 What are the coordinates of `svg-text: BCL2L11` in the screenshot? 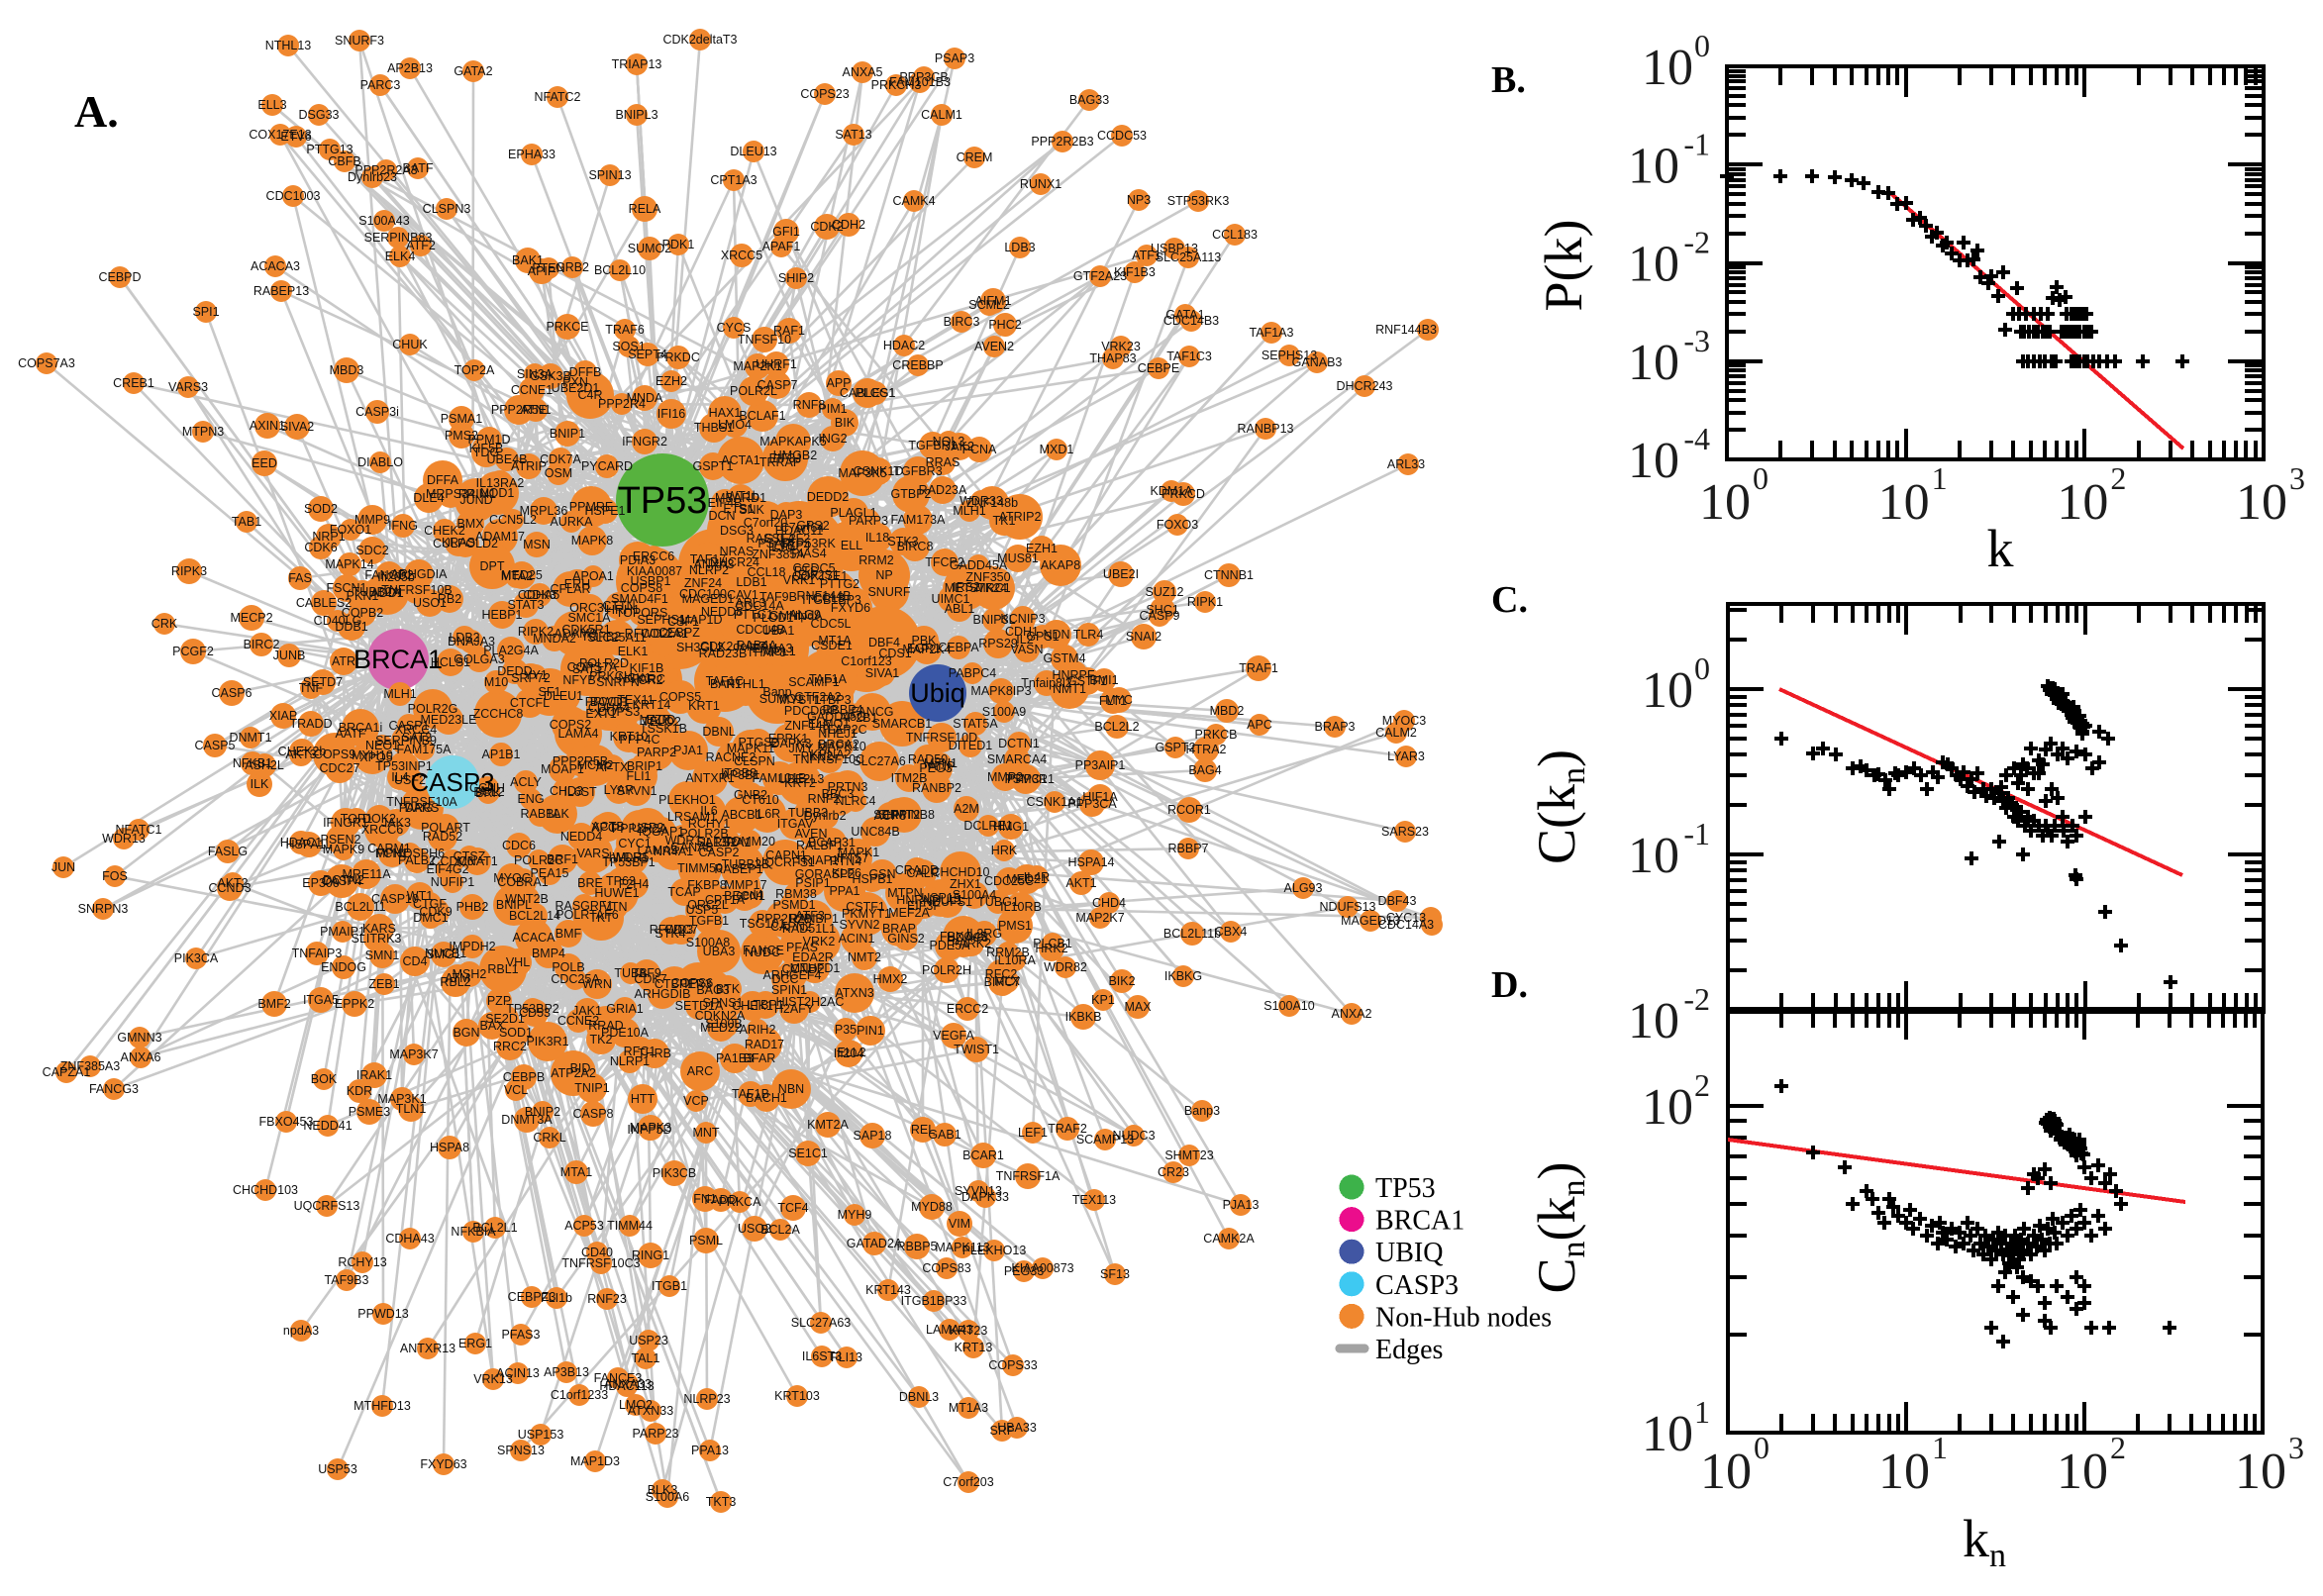 It's located at (360, 907).